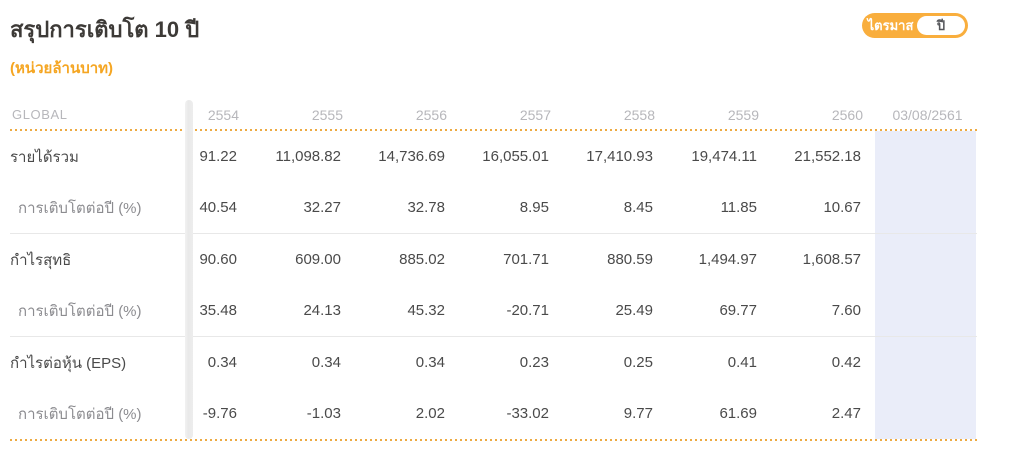 The width and height of the screenshot is (1018, 452). Describe the element at coordinates (322, 207) in the screenshot. I see `value-cell: 32.27` at that location.